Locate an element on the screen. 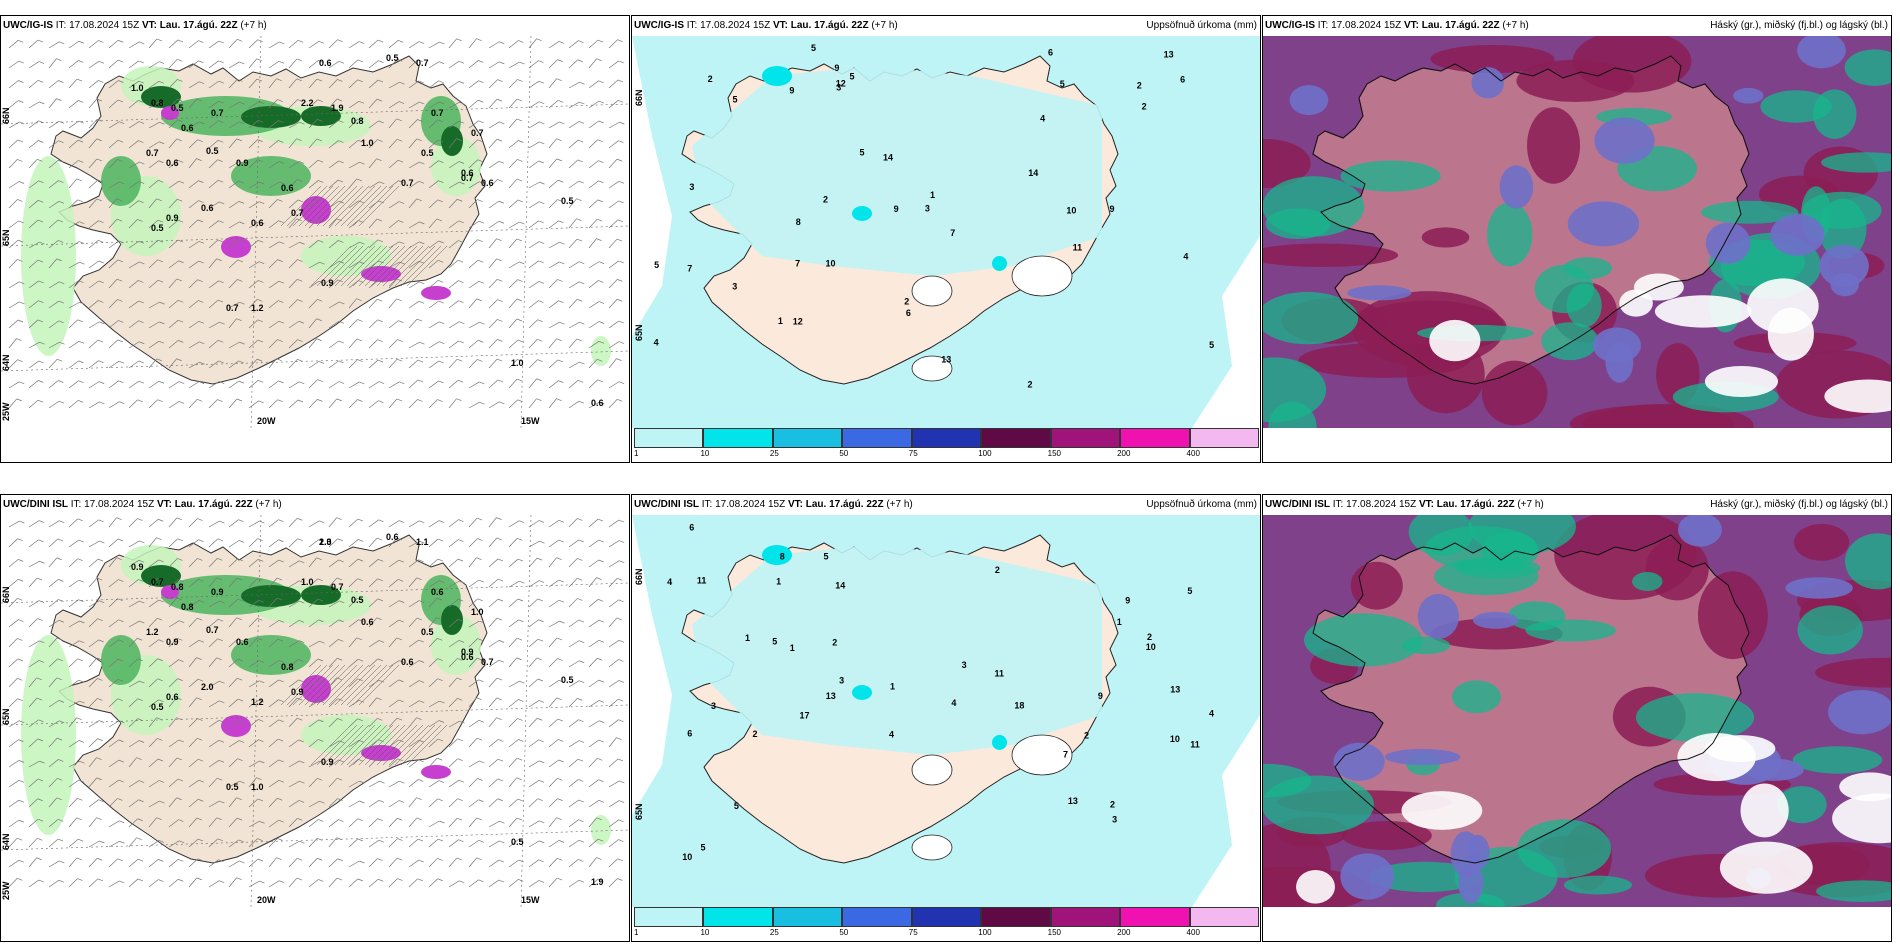 The height and width of the screenshot is (950, 1900). lead-time: (+7 h) is located at coordinates (1530, 504).